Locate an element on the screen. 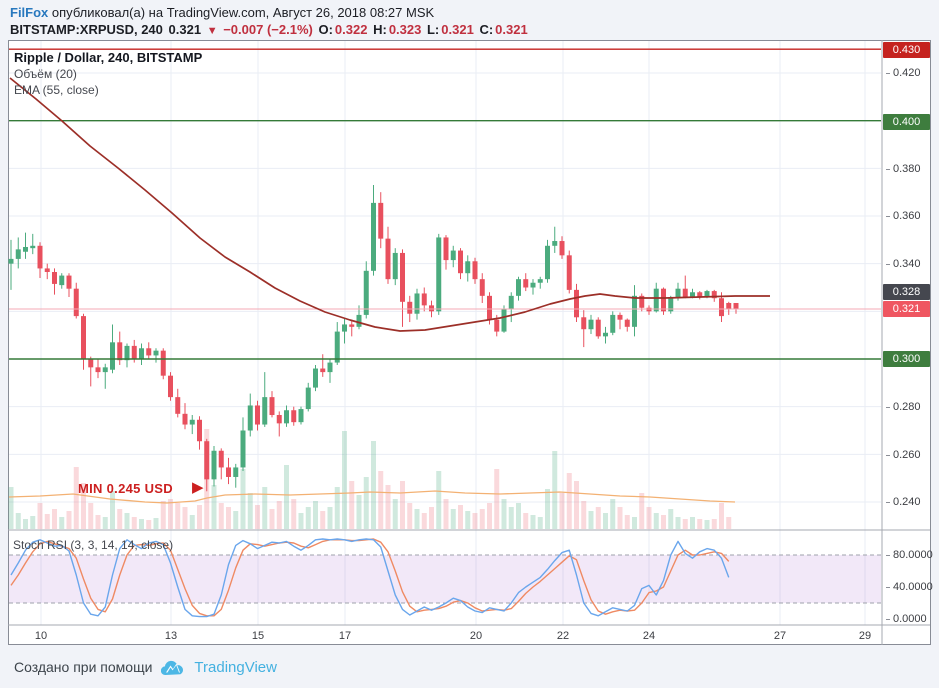 The height and width of the screenshot is (688, 939). close-value: 0.321 is located at coordinates (511, 29).